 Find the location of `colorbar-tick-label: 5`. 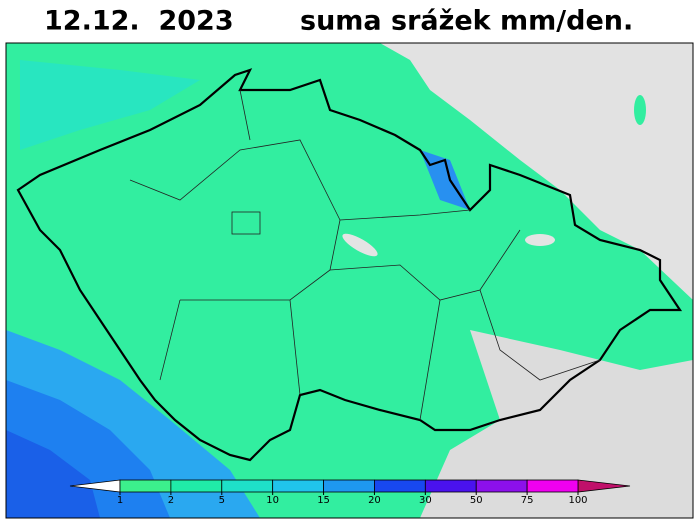

colorbar-tick-label: 5 is located at coordinates (222, 500).